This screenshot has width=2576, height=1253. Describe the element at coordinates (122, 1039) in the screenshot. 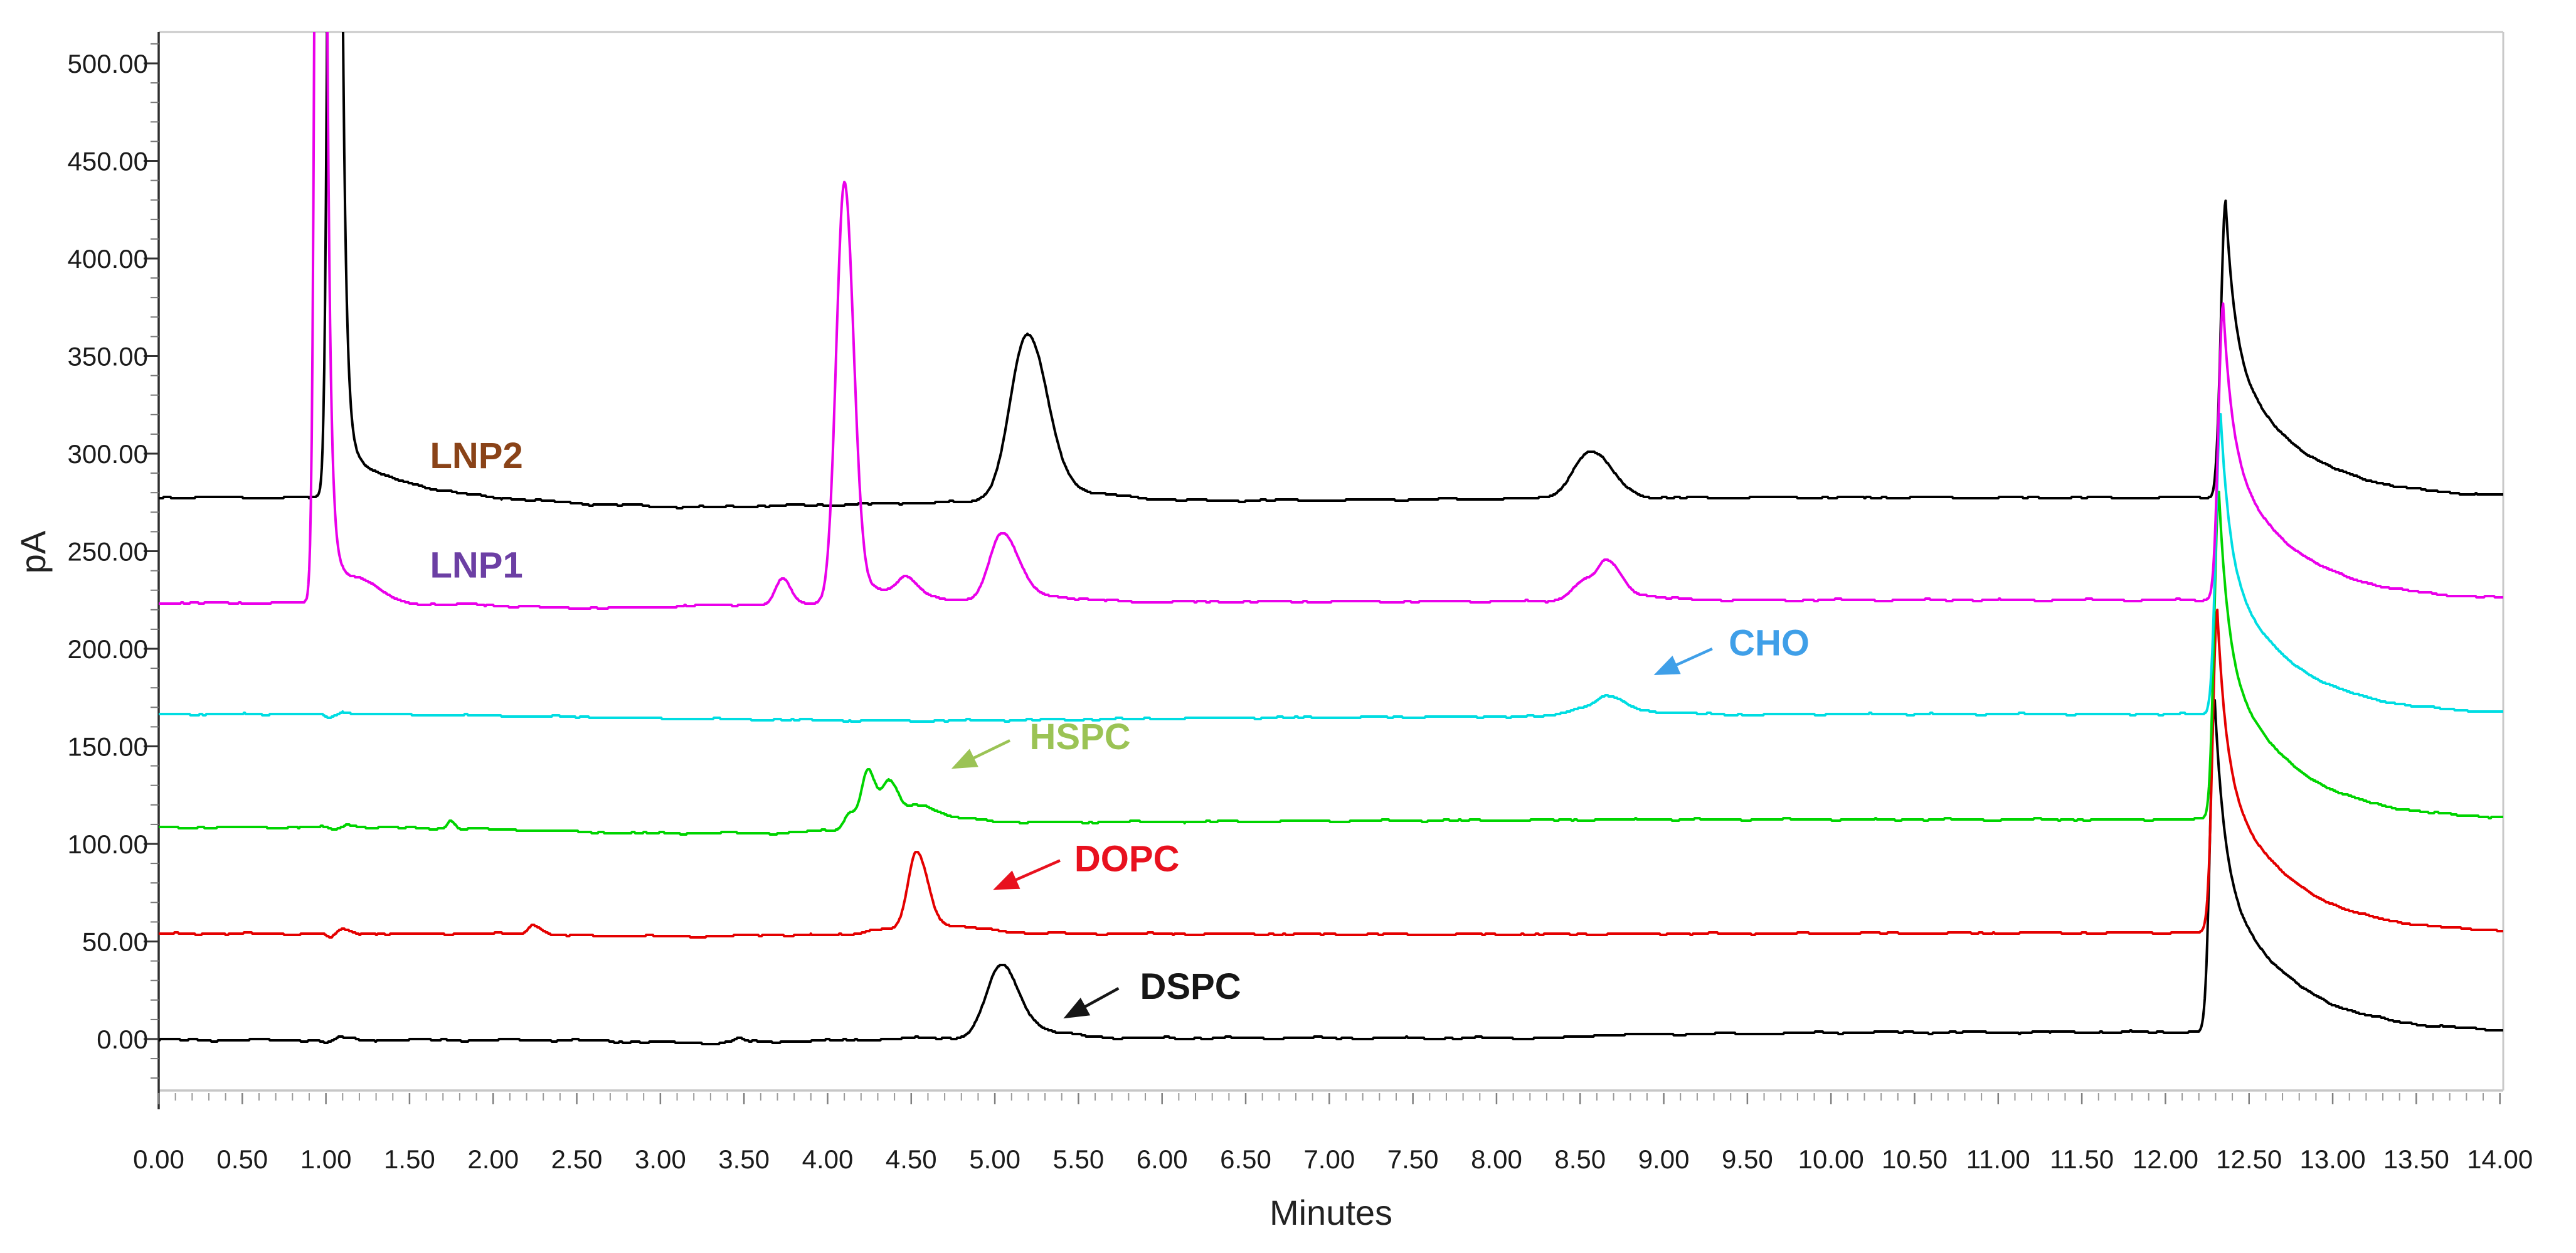

I see `y-tick-label: 0.00` at that location.